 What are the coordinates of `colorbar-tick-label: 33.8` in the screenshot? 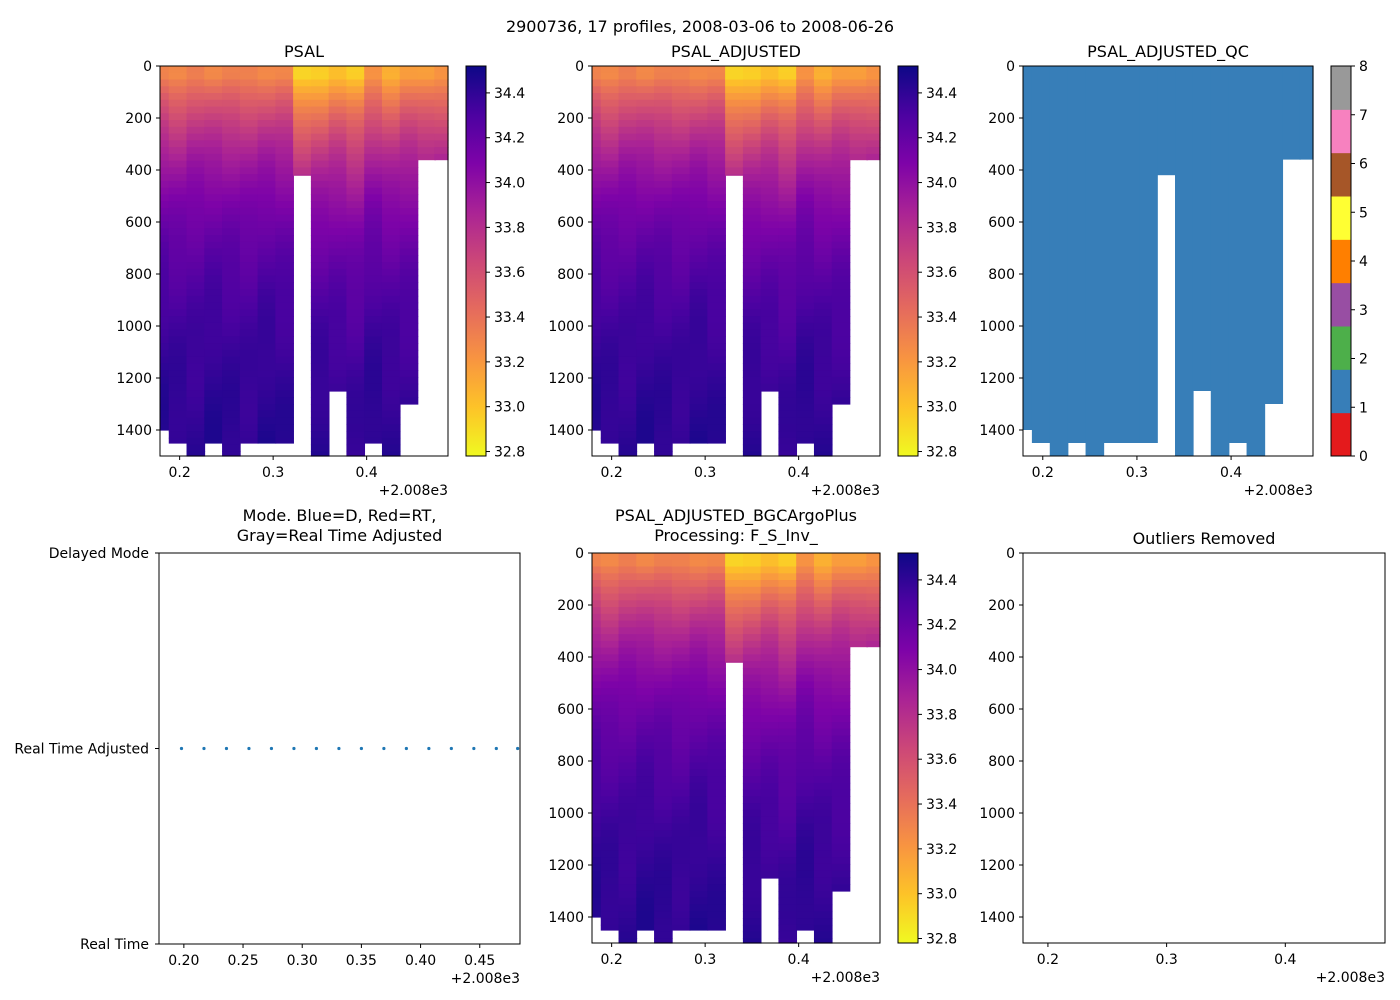 It's located at (941, 228).